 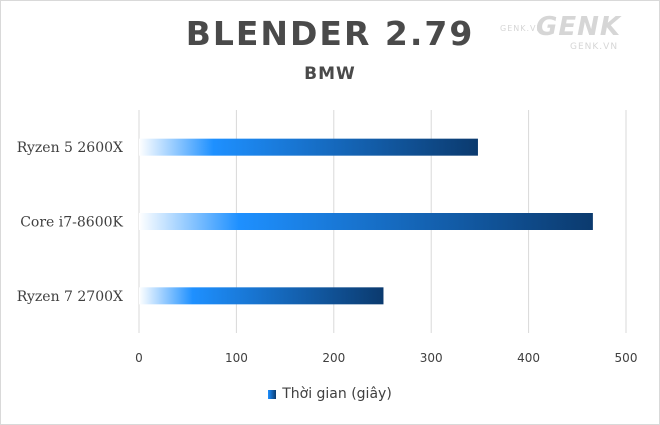 I want to click on legend-swatch-icon, so click(x=272, y=394).